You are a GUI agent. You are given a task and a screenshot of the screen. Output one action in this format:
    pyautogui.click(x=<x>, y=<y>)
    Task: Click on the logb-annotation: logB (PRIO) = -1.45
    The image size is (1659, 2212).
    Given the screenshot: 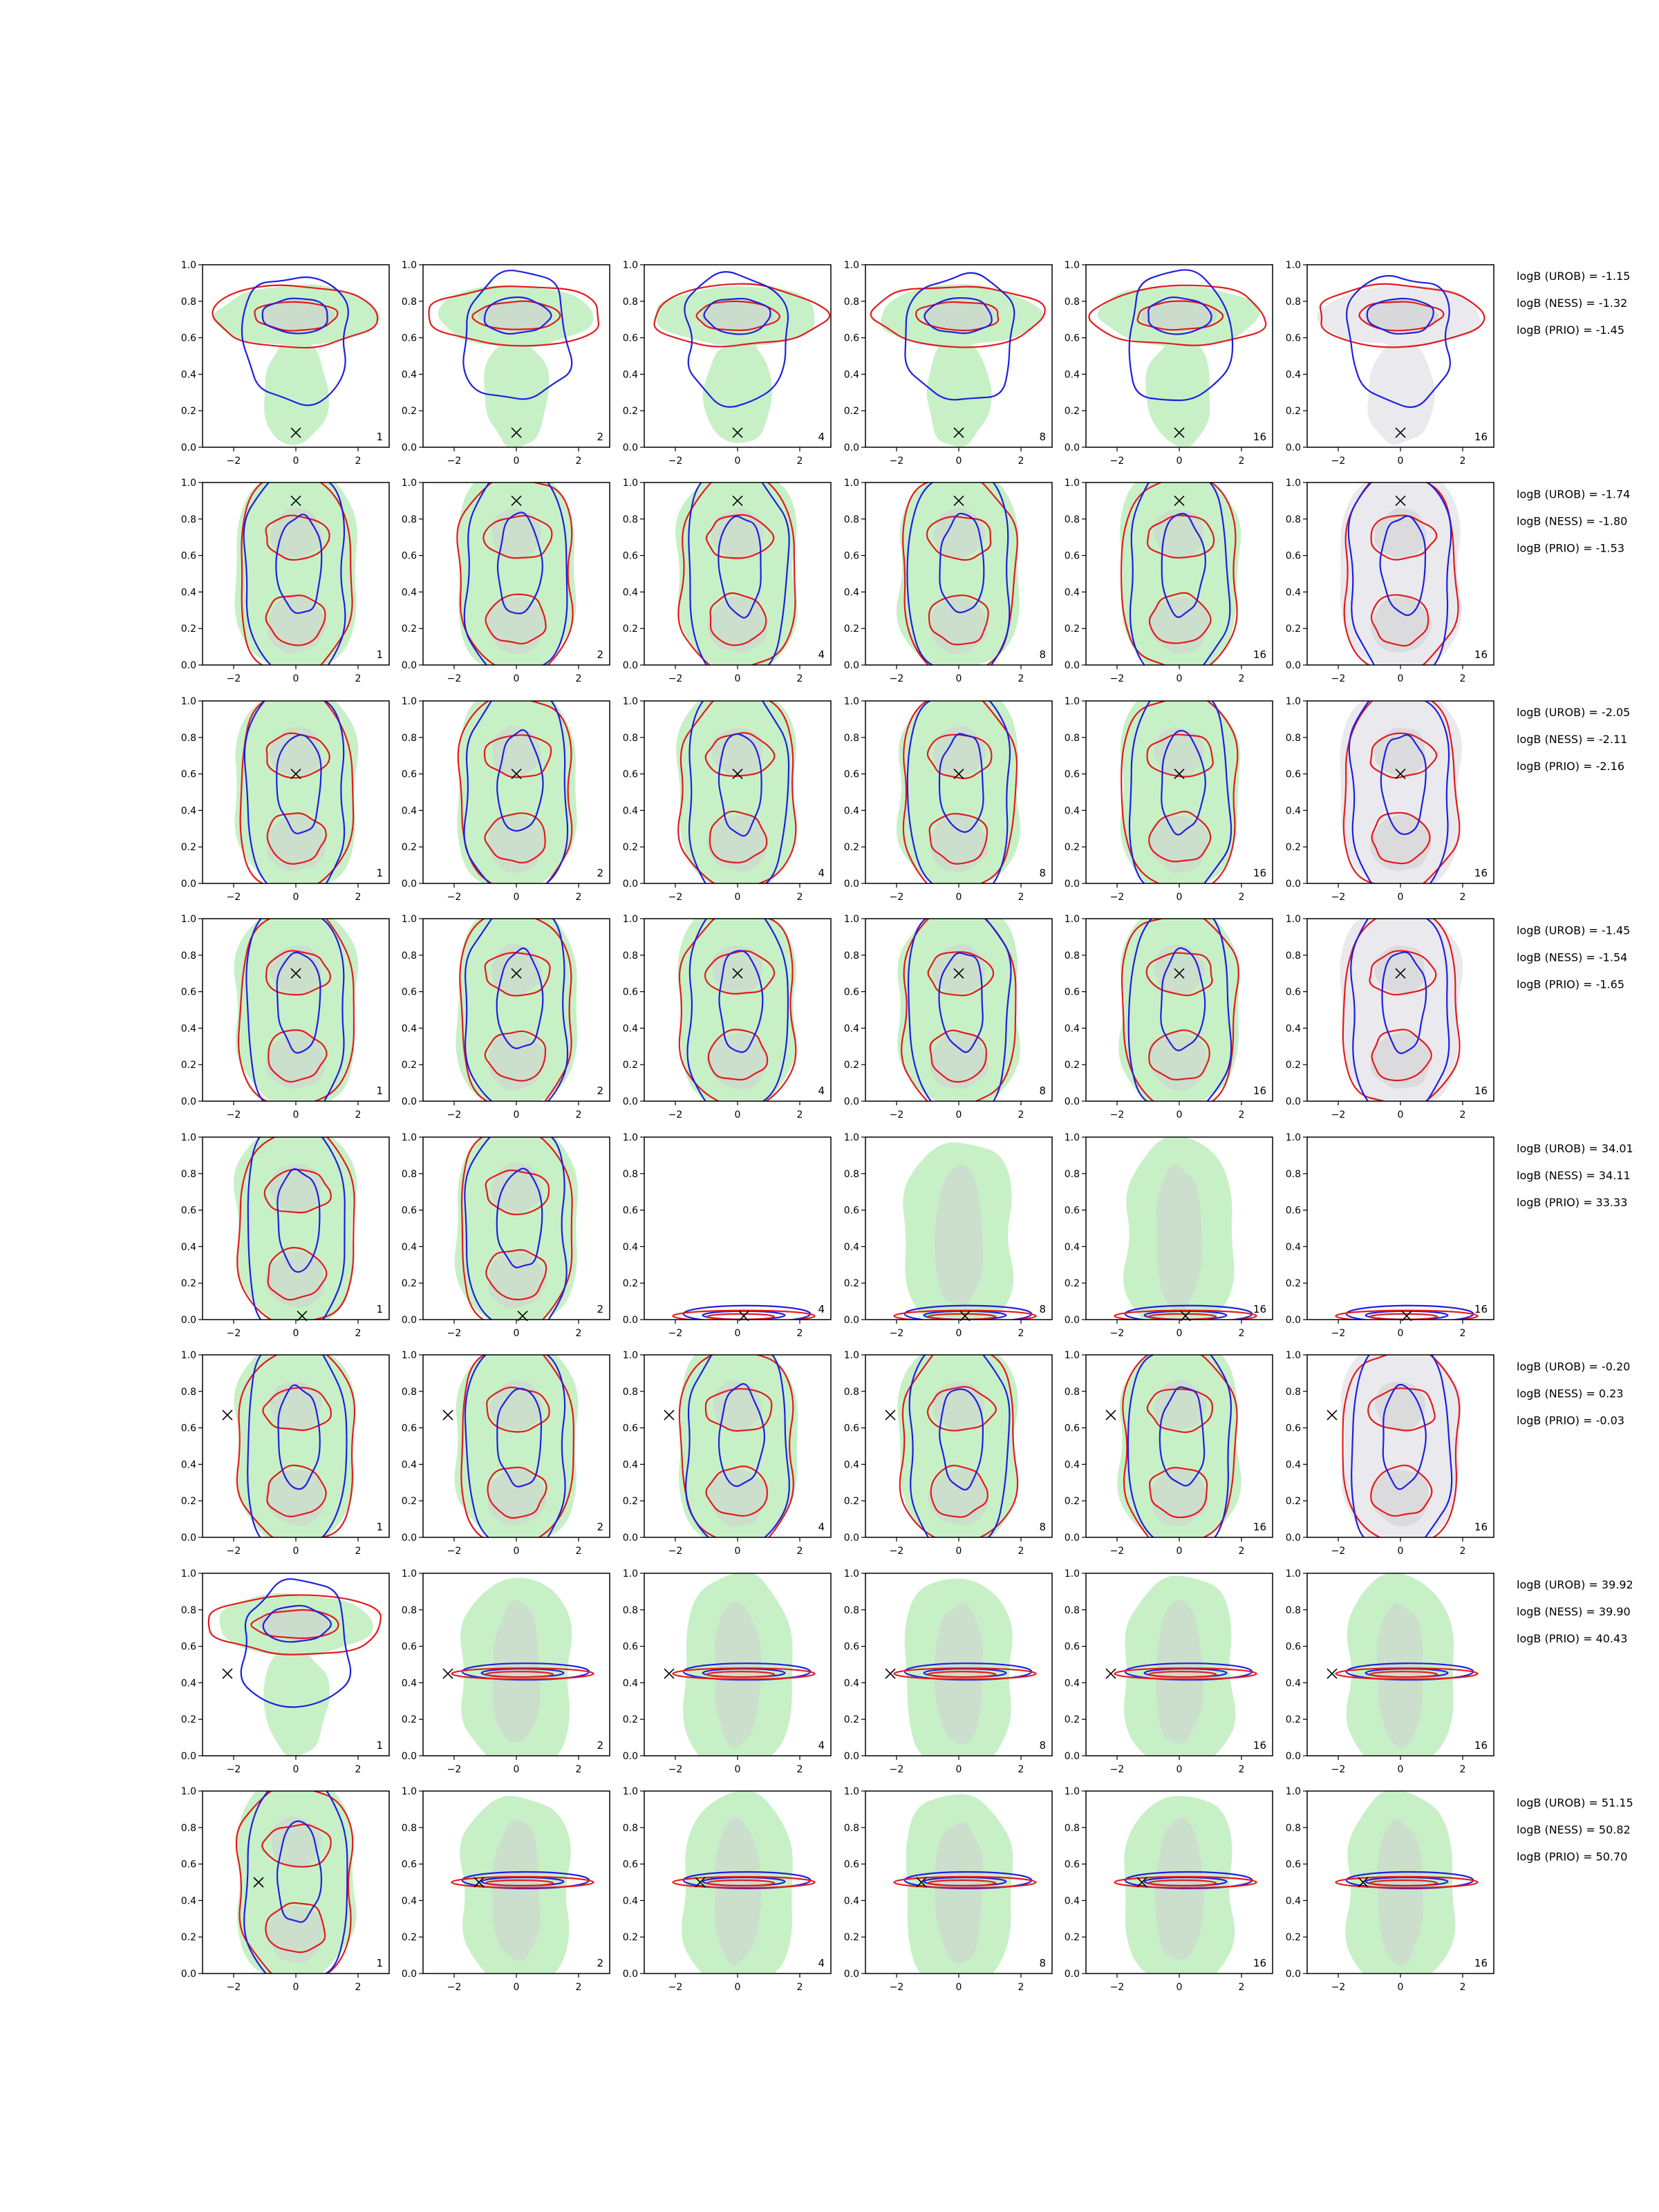 What is the action you would take?
    pyautogui.click(x=1570, y=330)
    